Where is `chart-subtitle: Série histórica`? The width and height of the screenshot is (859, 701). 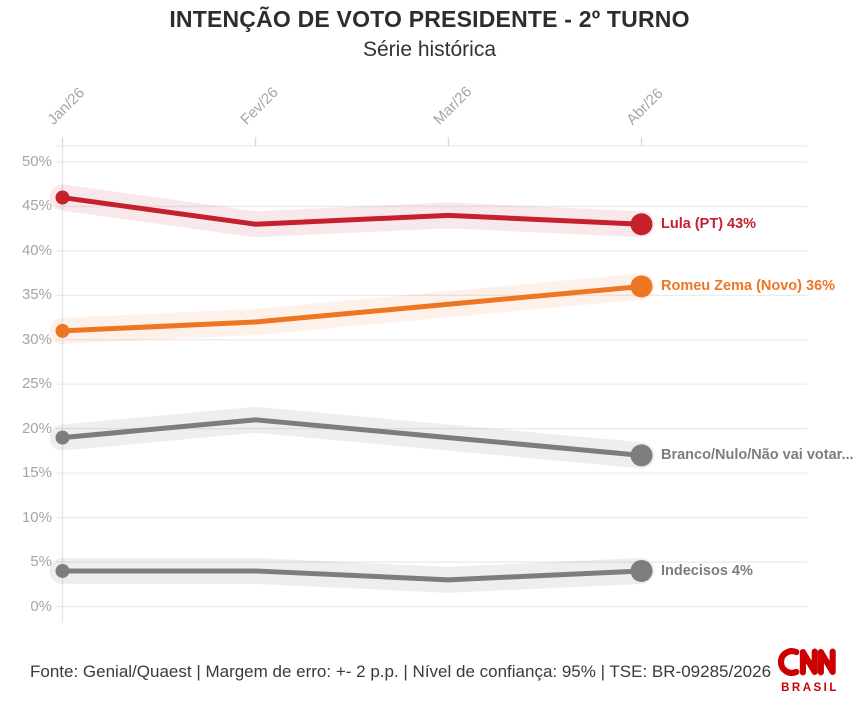 chart-subtitle: Série histórica is located at coordinates (429, 49).